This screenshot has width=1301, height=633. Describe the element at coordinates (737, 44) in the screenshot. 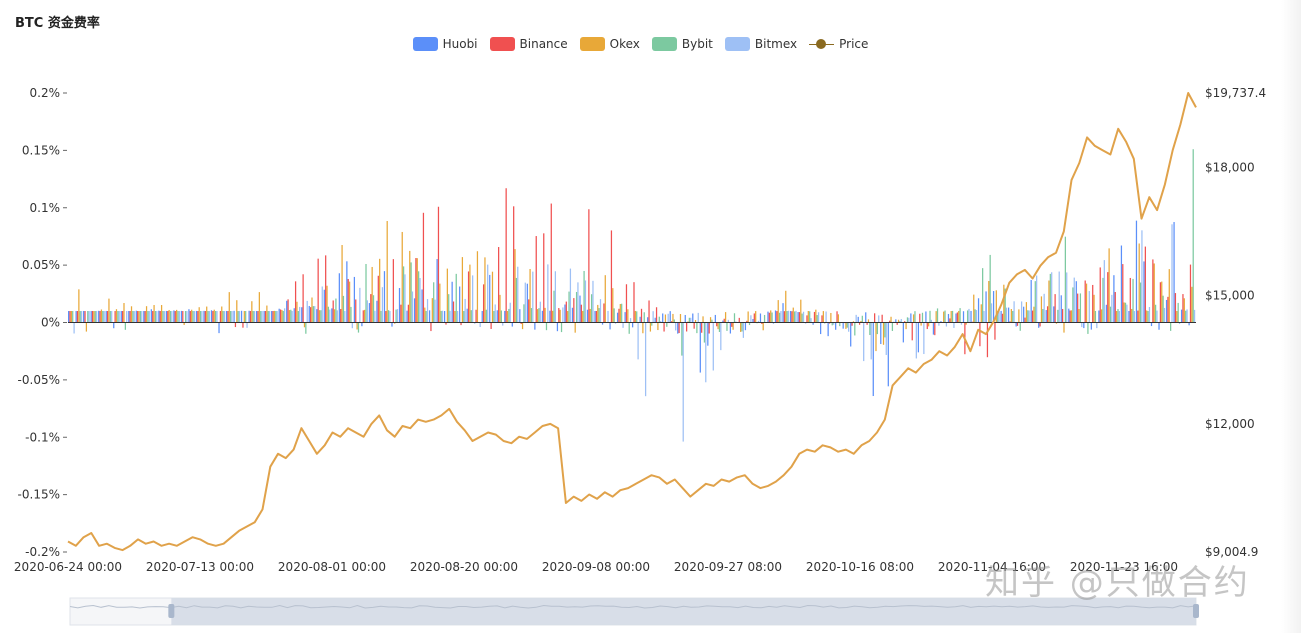

I see `legend-swatch-bitmex` at that location.